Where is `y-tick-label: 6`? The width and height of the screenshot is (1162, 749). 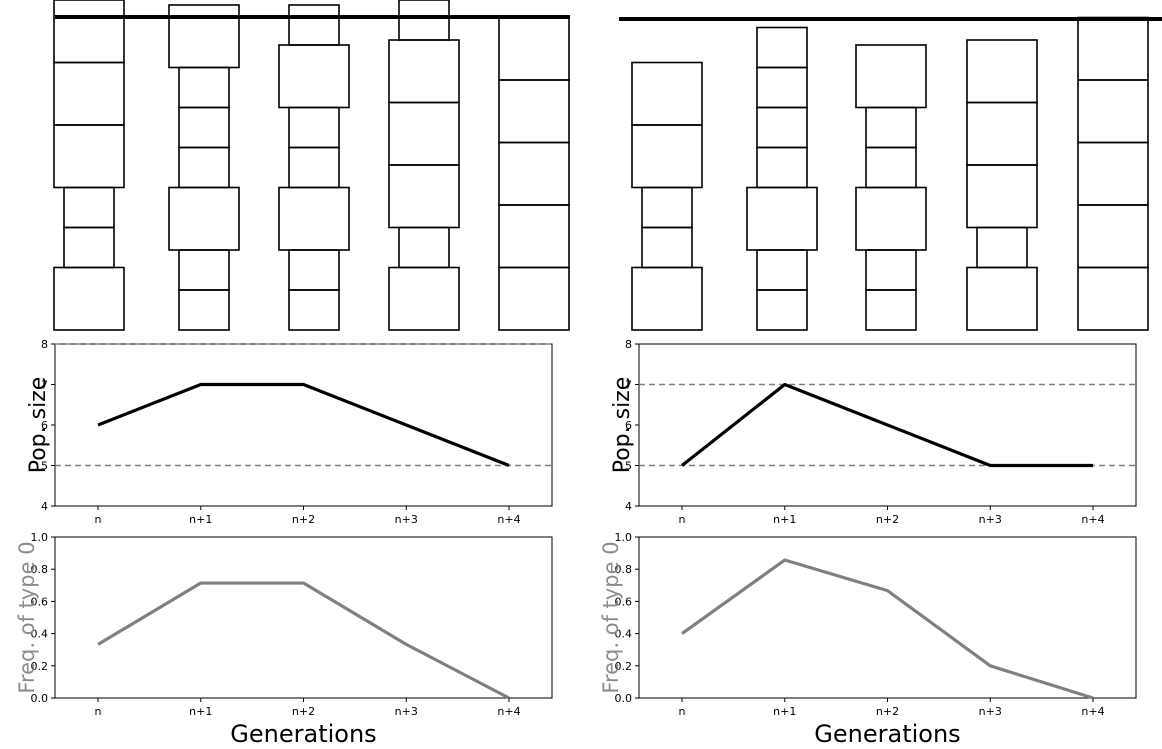
y-tick-label: 6 is located at coordinates (628, 425).